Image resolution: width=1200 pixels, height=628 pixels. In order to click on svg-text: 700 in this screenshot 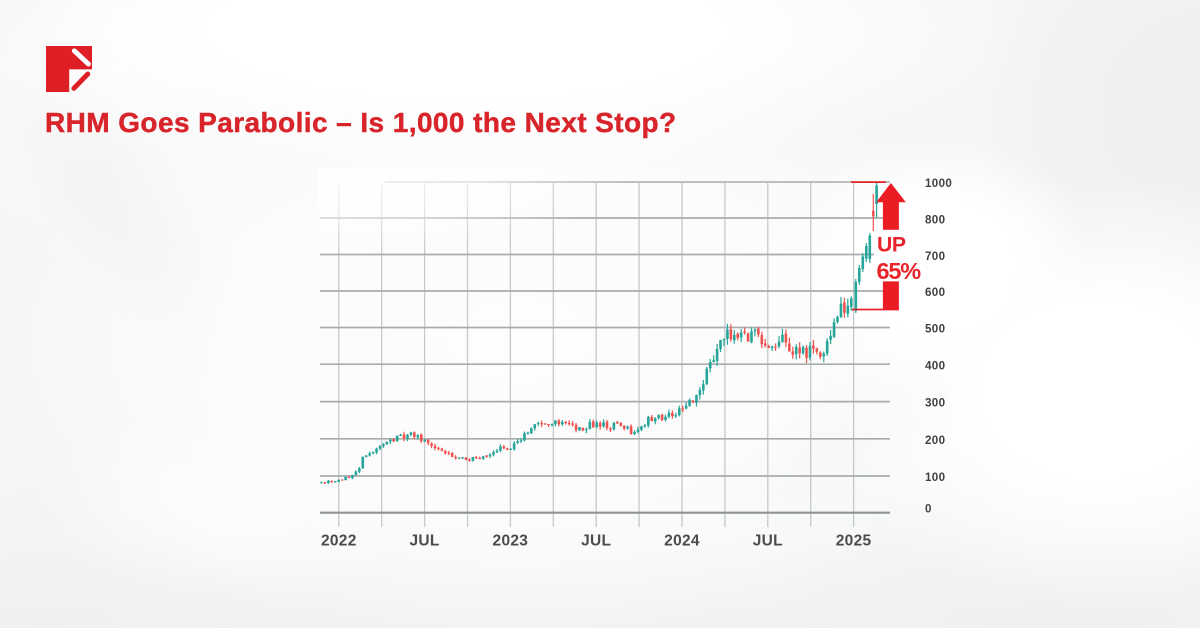, I will do `click(935, 256)`.